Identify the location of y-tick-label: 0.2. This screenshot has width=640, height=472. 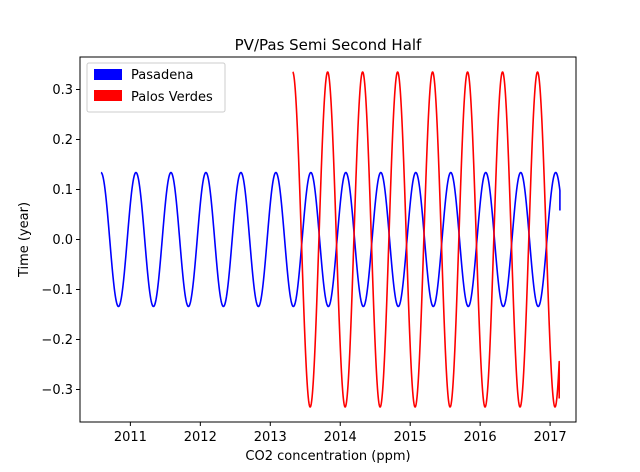
(62, 140).